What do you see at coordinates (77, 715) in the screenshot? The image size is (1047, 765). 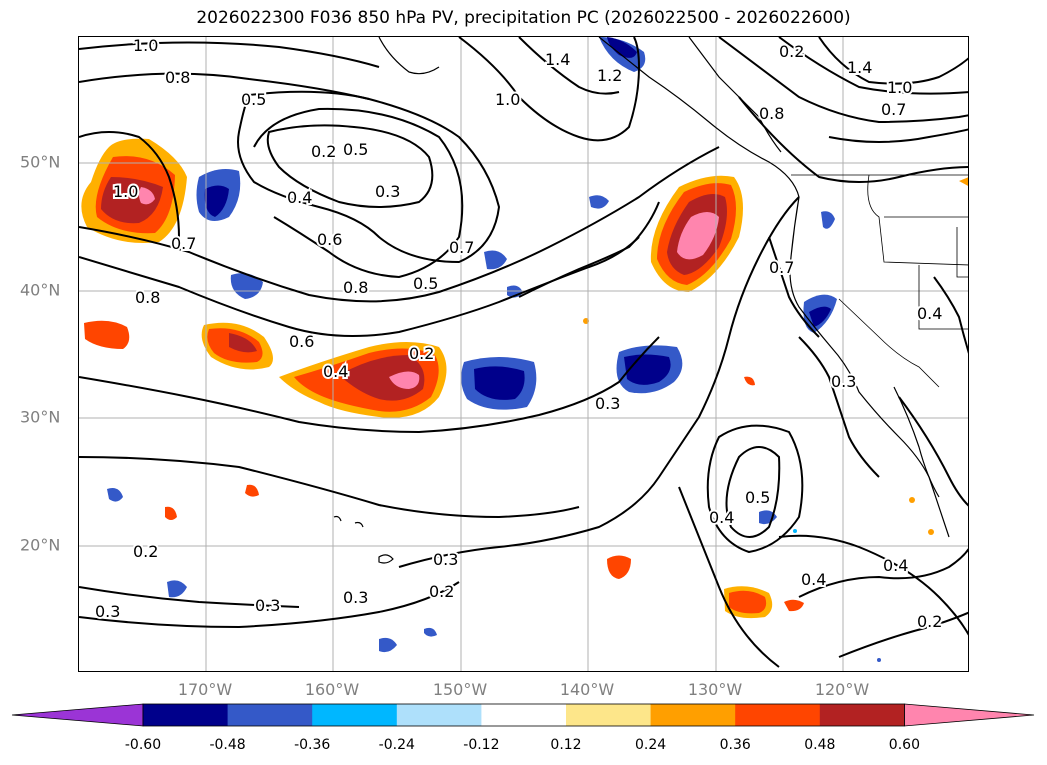 I see `colorbar-extend-min` at bounding box center [77, 715].